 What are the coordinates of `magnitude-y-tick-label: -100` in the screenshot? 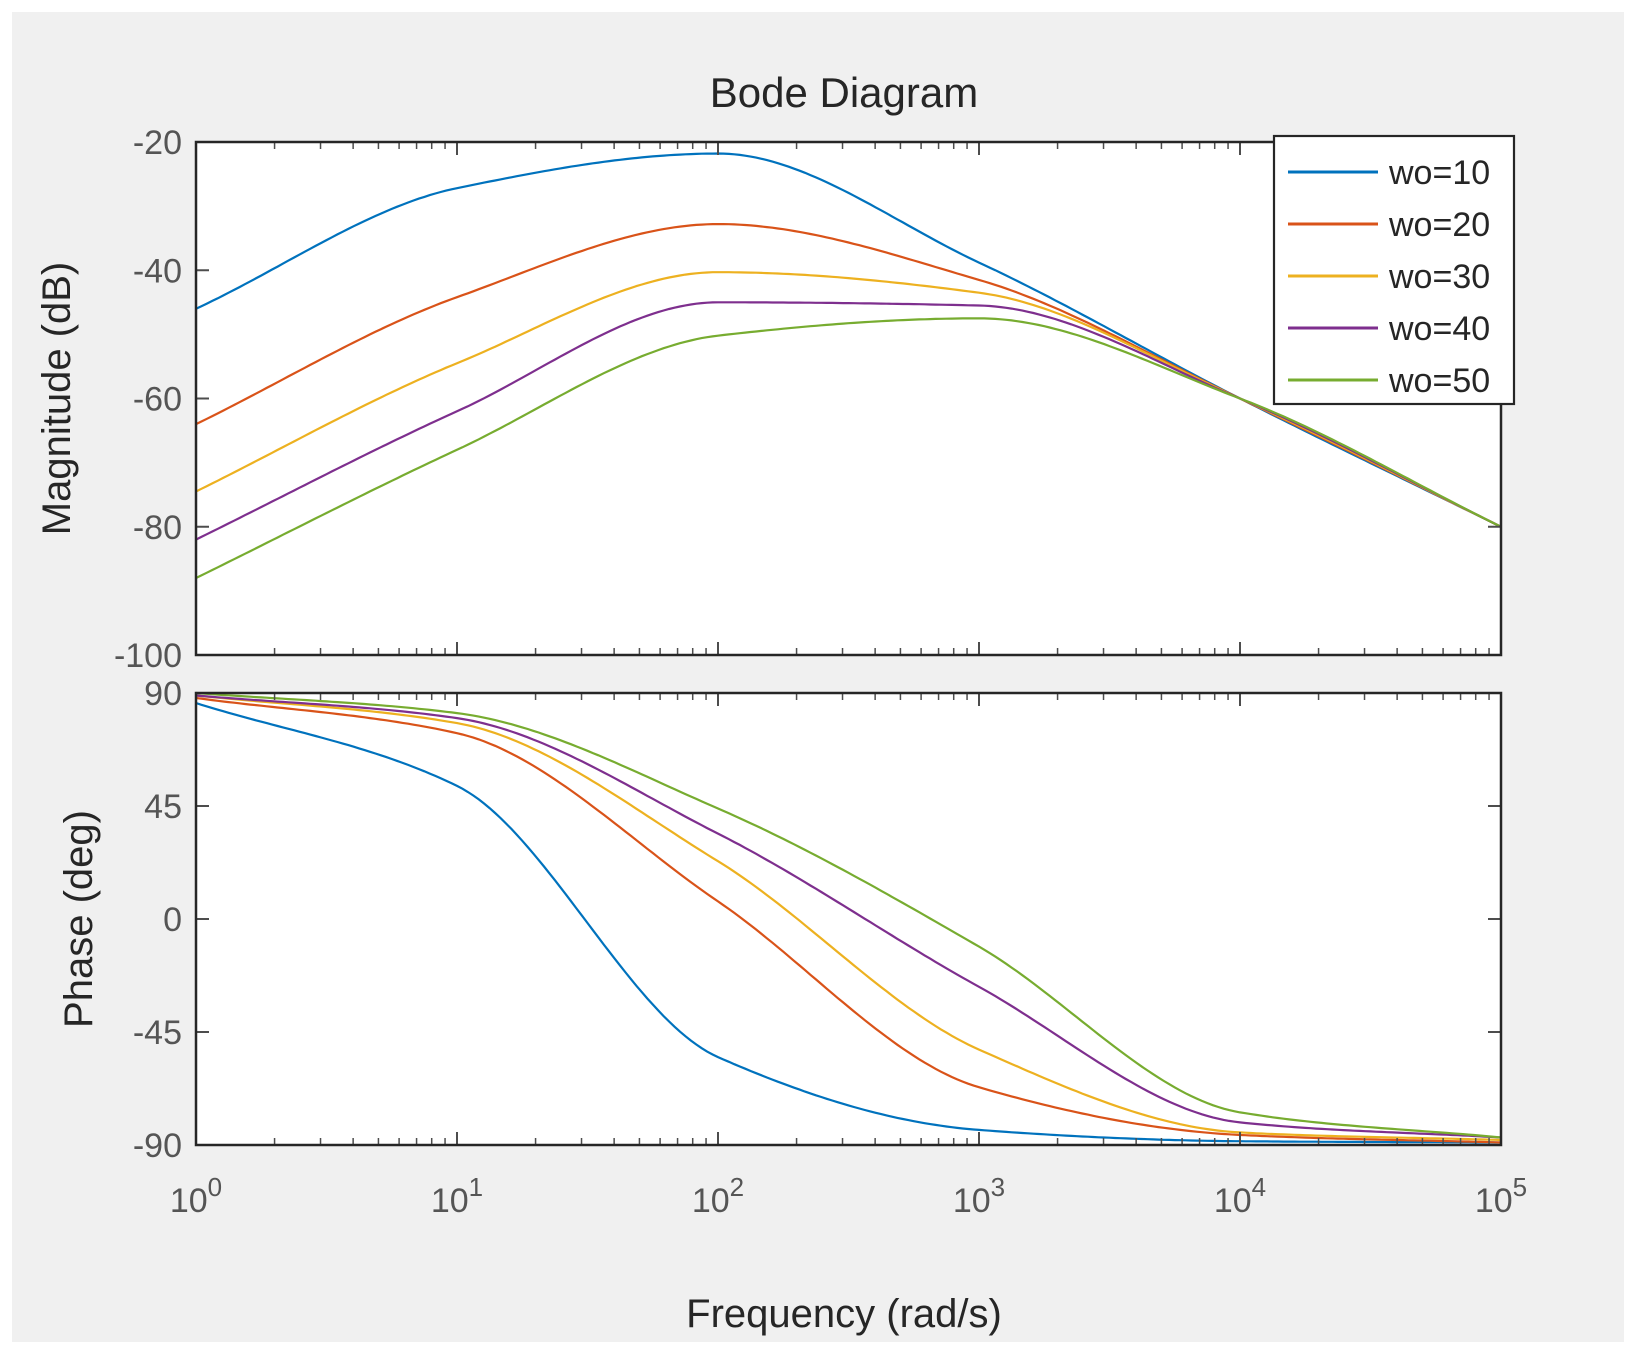 It's located at (148, 656).